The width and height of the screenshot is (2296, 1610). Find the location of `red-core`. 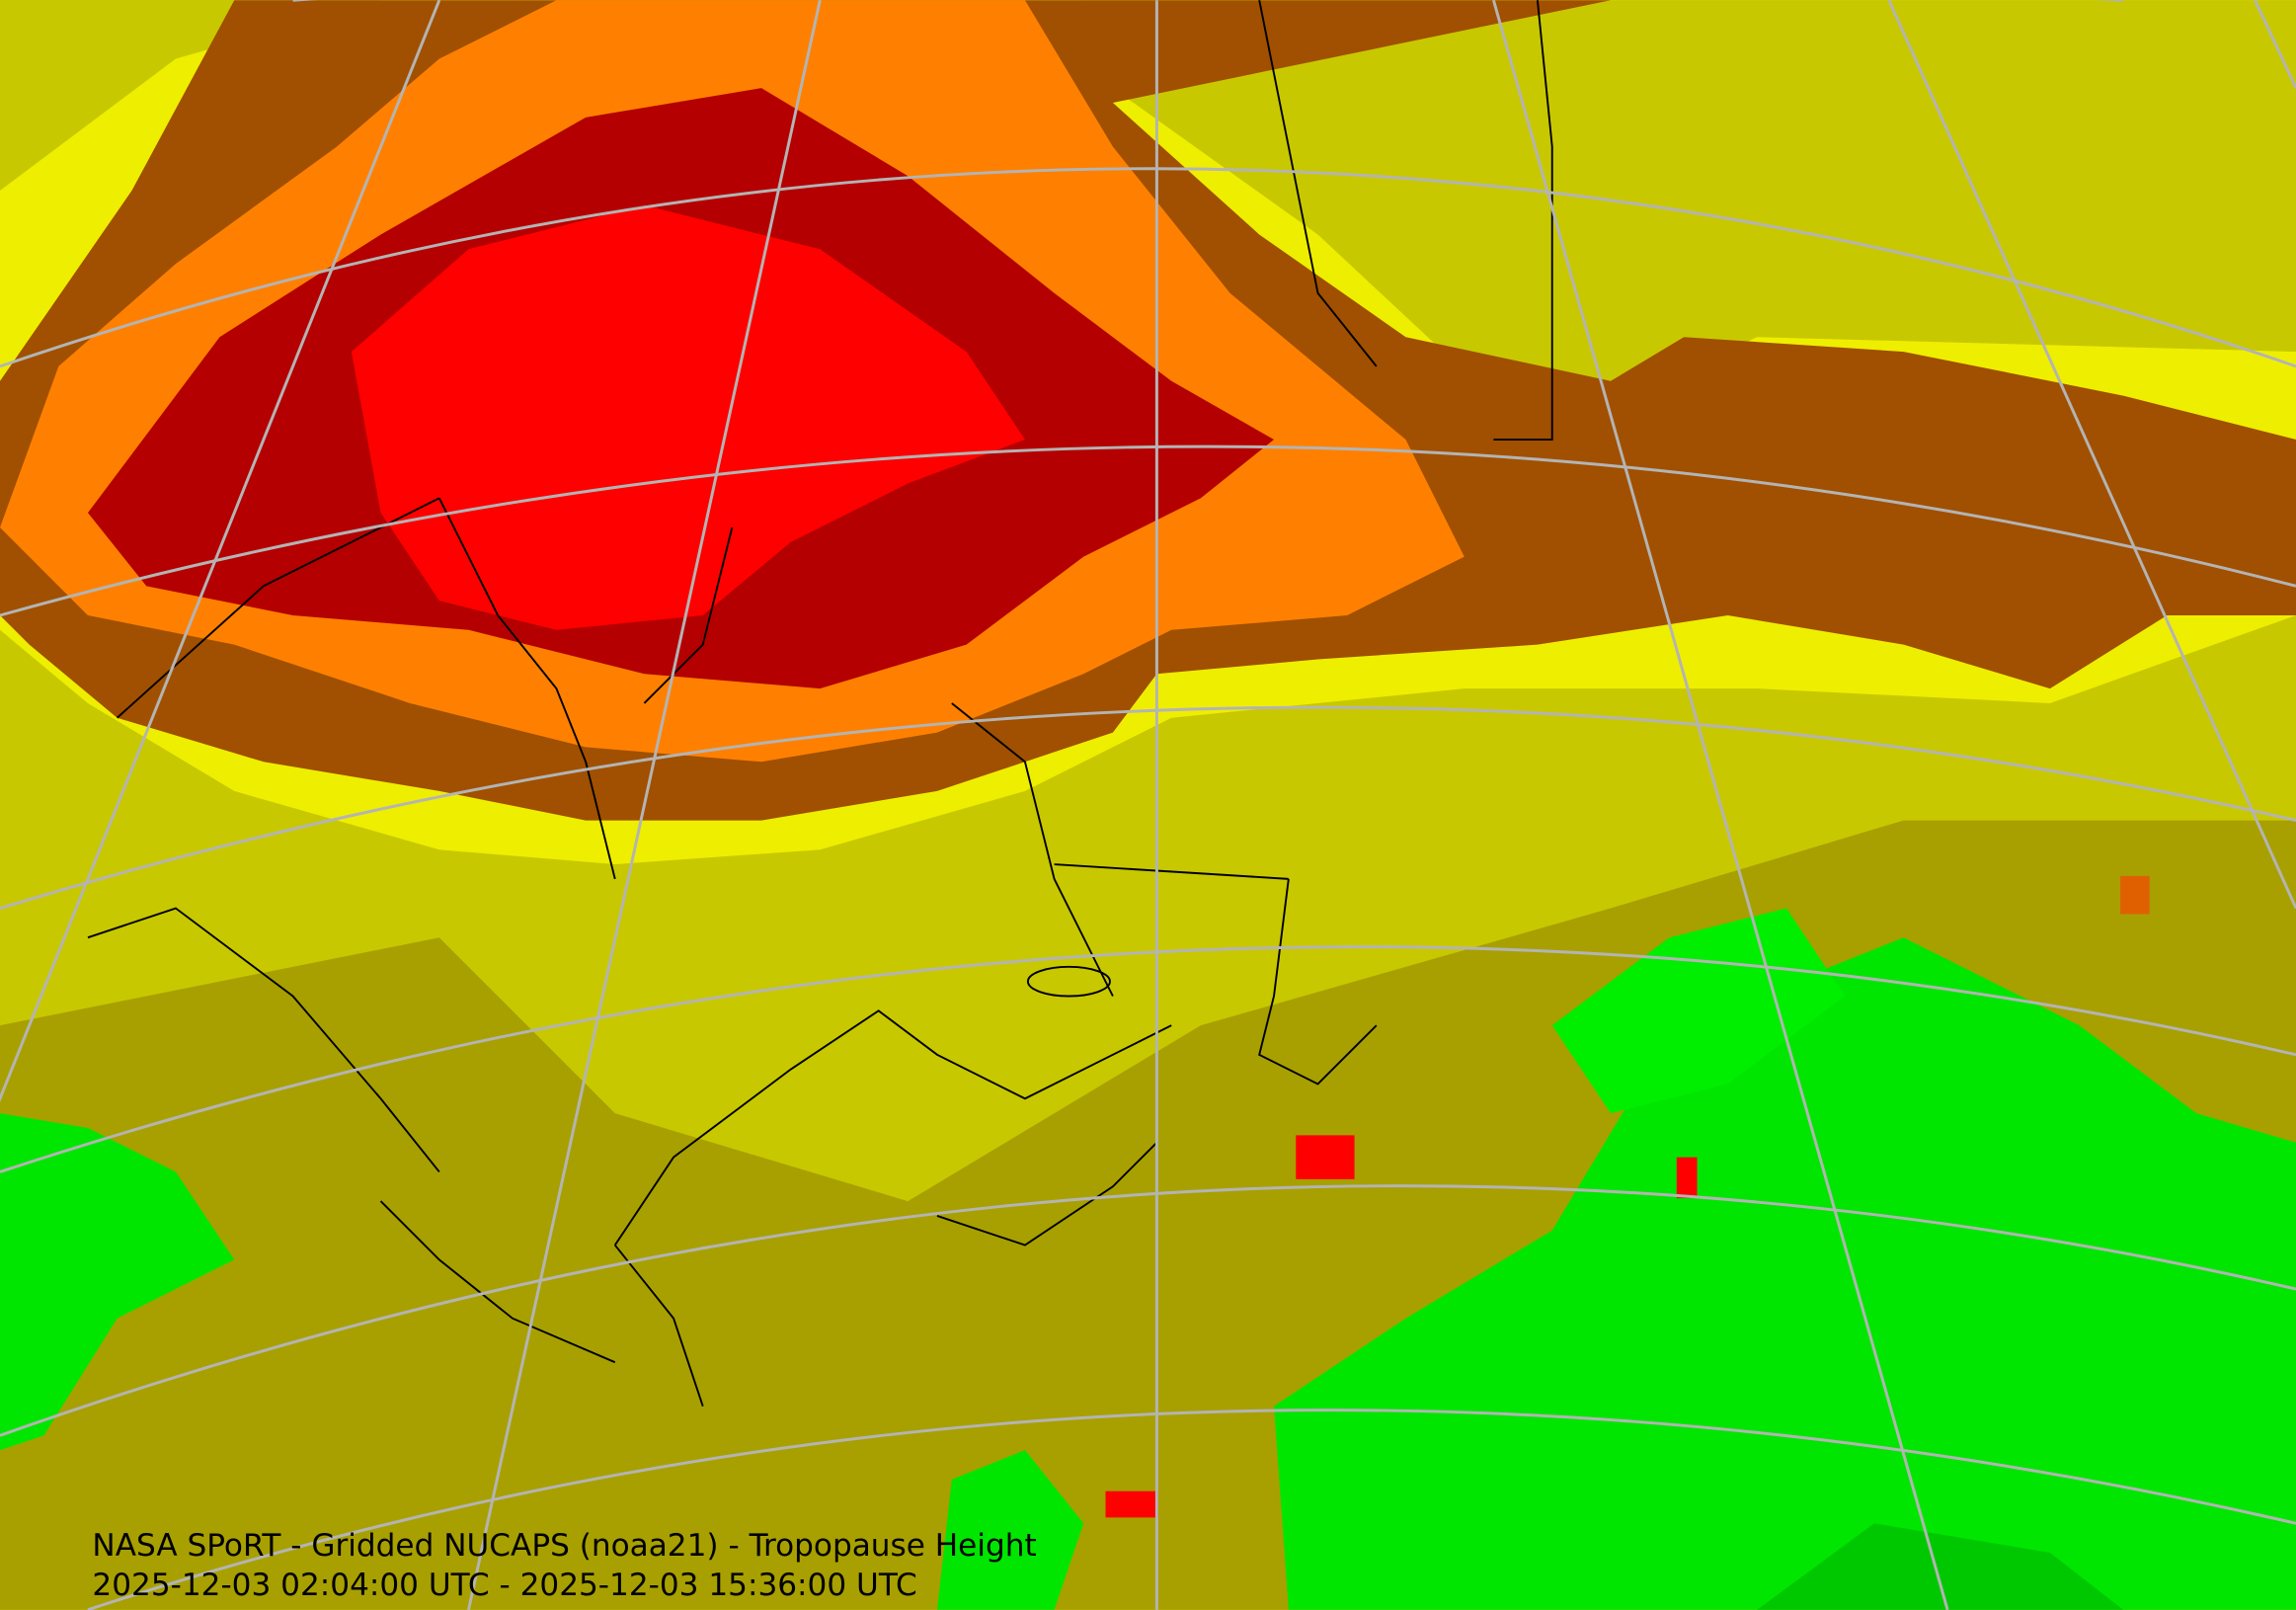

red-core is located at coordinates (688, 417).